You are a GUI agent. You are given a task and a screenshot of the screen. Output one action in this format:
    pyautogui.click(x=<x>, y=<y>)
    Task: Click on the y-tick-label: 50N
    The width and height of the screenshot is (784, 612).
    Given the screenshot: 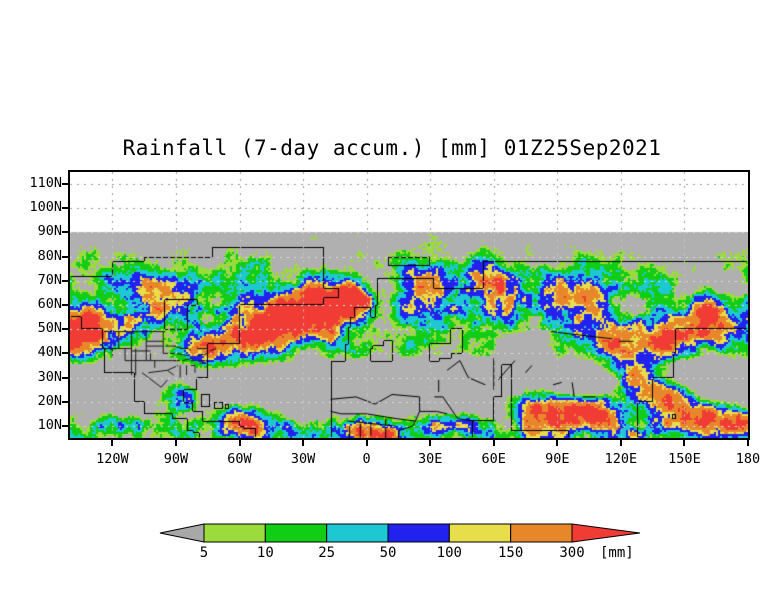 What is the action you would take?
    pyautogui.click(x=49, y=328)
    